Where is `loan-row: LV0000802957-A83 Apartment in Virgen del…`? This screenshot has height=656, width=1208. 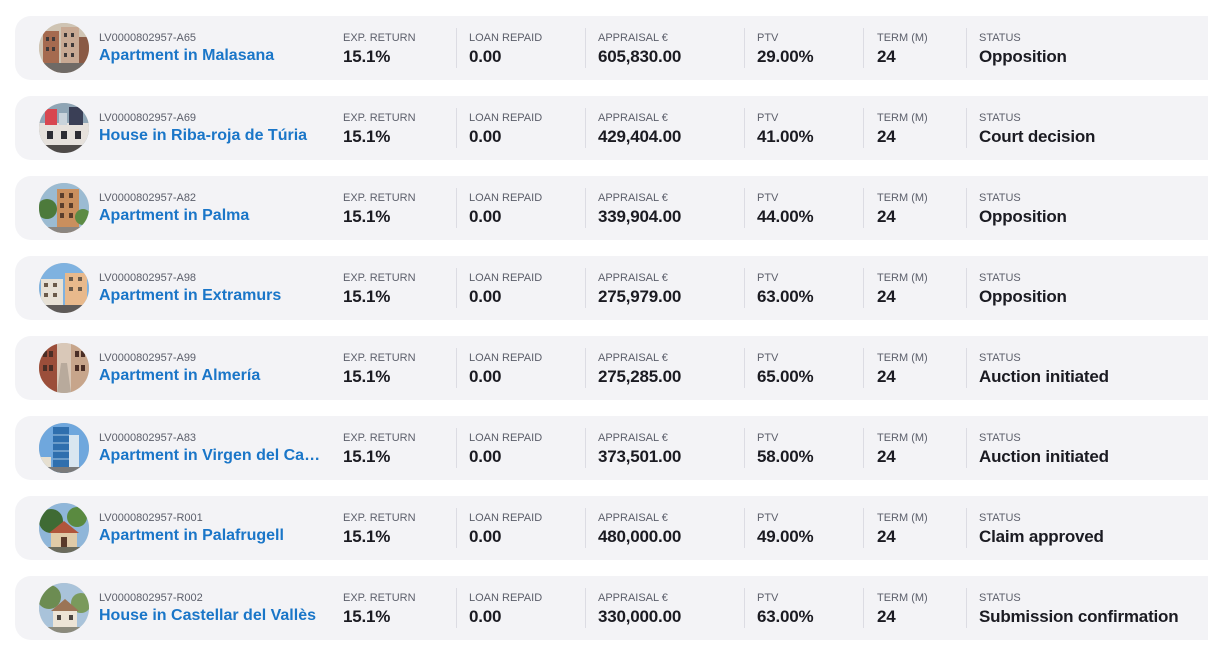
loan-row: LV0000802957-A83 Apartment in Virgen del… is located at coordinates (611, 448).